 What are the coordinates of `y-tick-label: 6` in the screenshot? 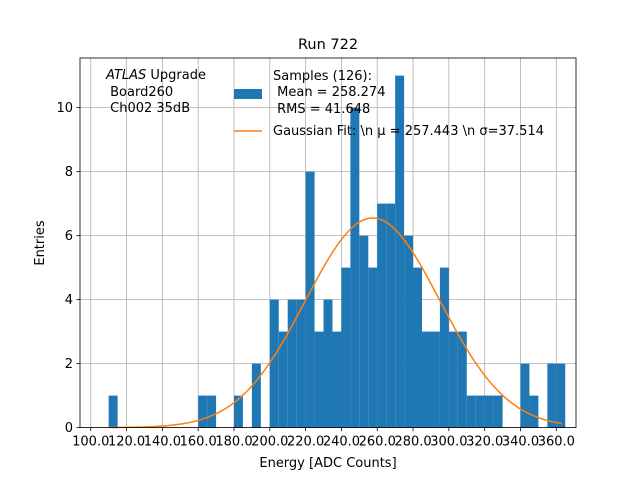 It's located at (69, 236).